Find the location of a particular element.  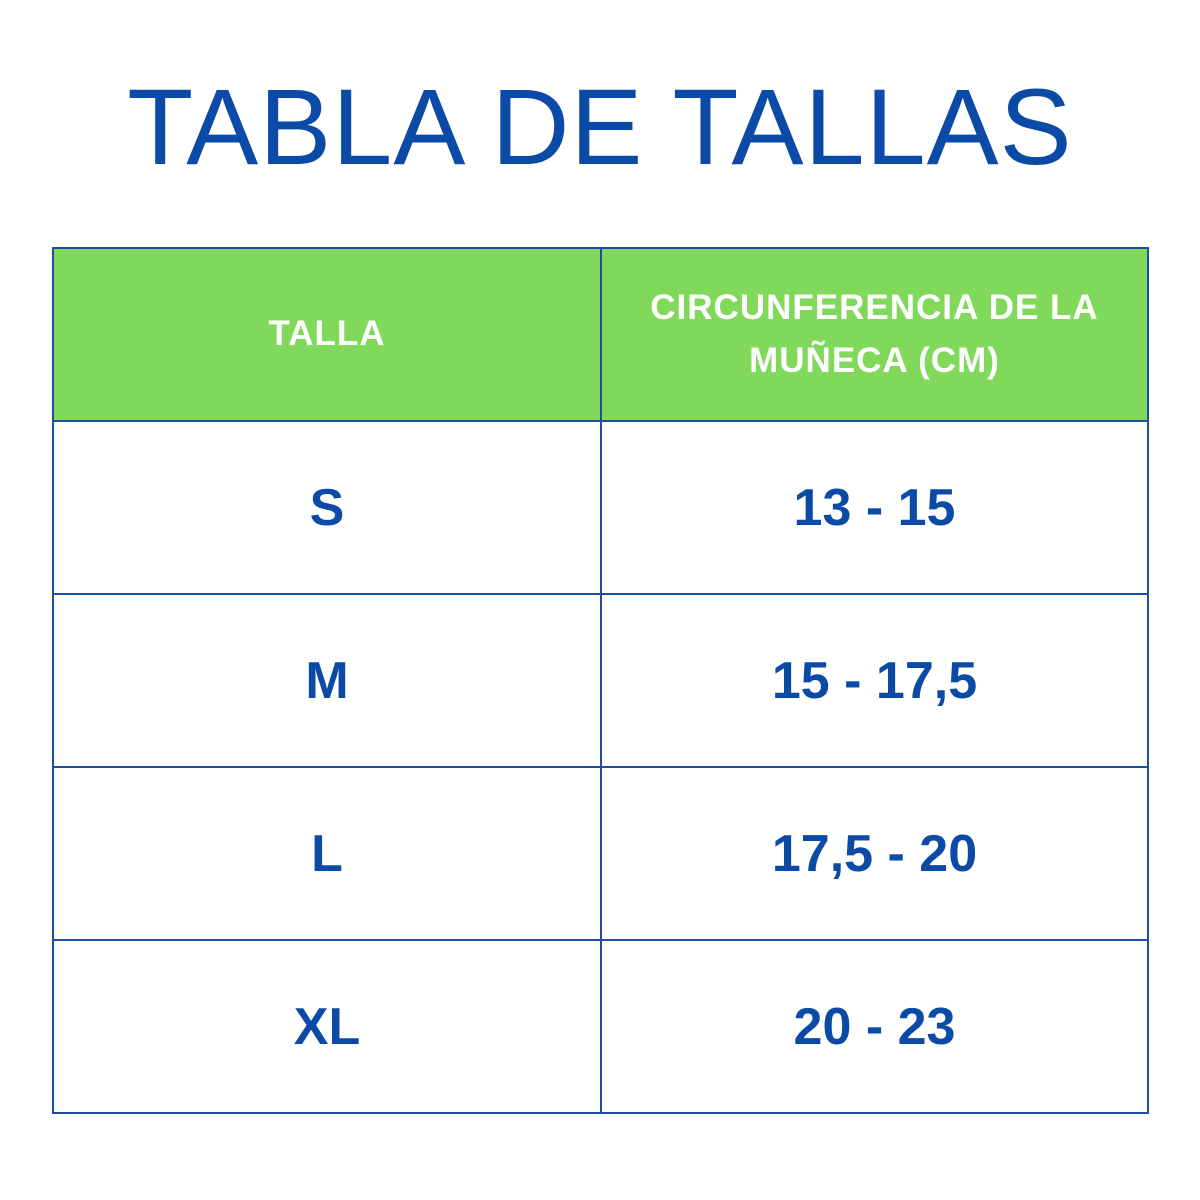

header-size: TALLA is located at coordinates (327, 334).